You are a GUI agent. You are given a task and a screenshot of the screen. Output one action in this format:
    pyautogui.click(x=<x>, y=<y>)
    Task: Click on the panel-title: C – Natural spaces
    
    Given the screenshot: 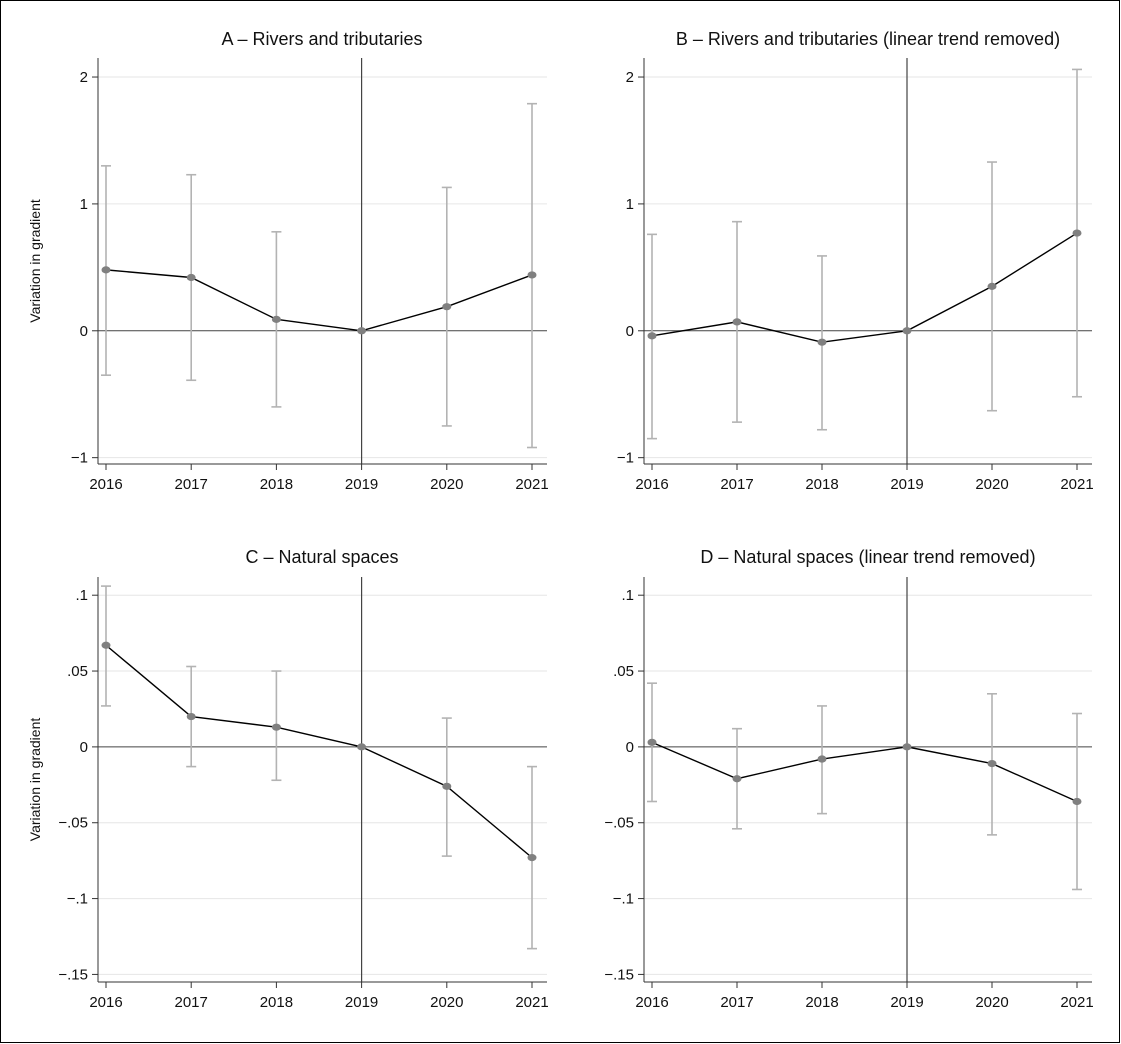 What is the action you would take?
    pyautogui.click(x=321, y=557)
    